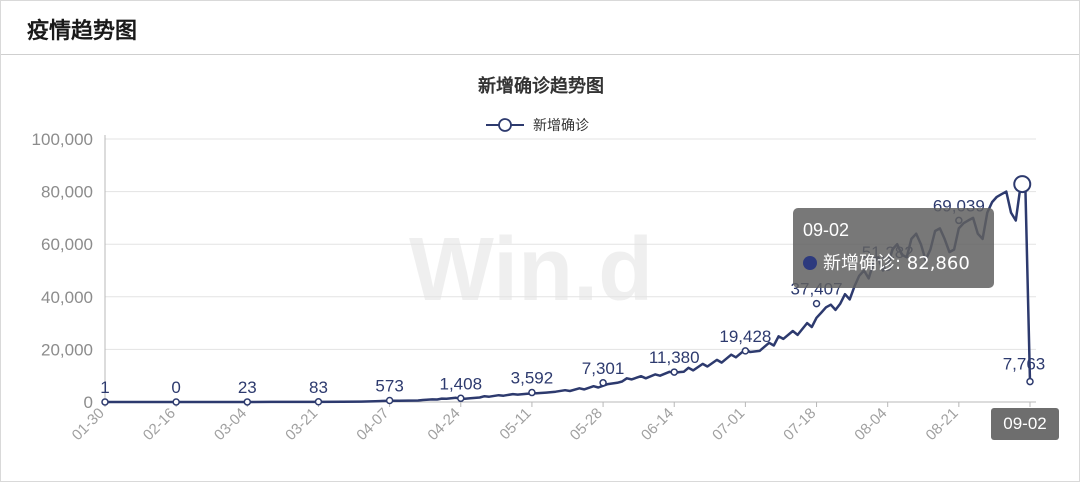  Describe the element at coordinates (561, 126) in the screenshot. I see `legend-label: 新增确诊` at that location.